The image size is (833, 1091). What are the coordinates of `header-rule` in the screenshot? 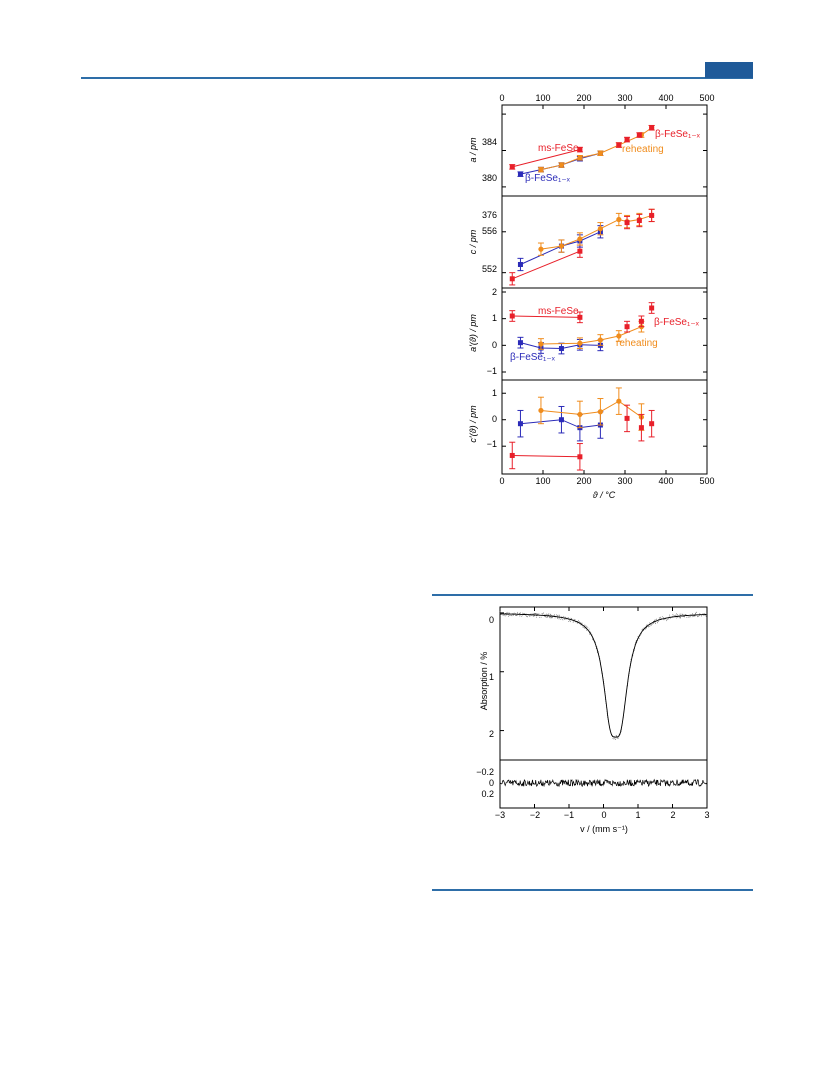 It's located at (417, 78).